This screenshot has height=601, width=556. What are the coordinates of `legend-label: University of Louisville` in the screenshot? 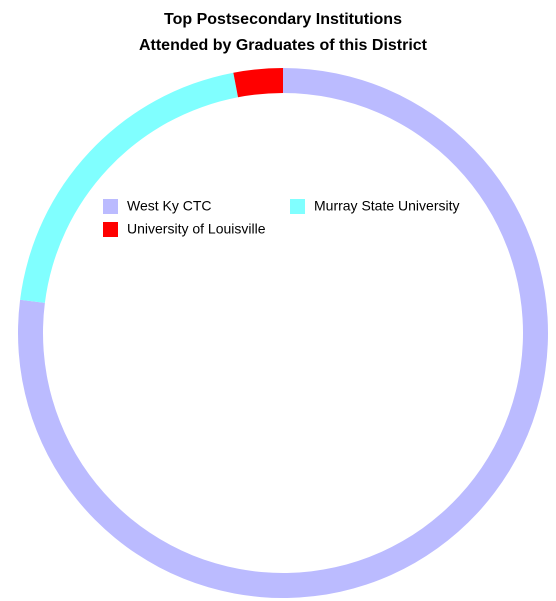 It's located at (196, 229).